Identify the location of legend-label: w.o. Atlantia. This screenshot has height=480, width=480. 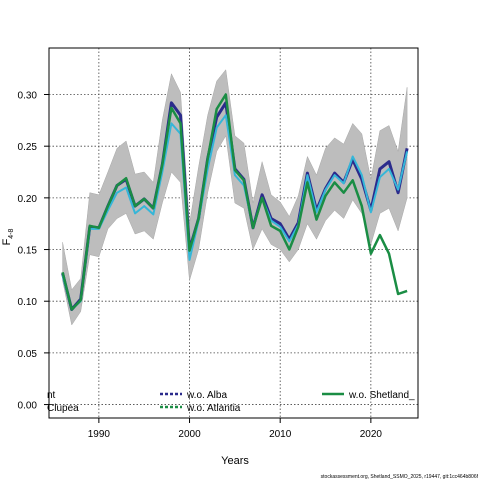
(213, 408).